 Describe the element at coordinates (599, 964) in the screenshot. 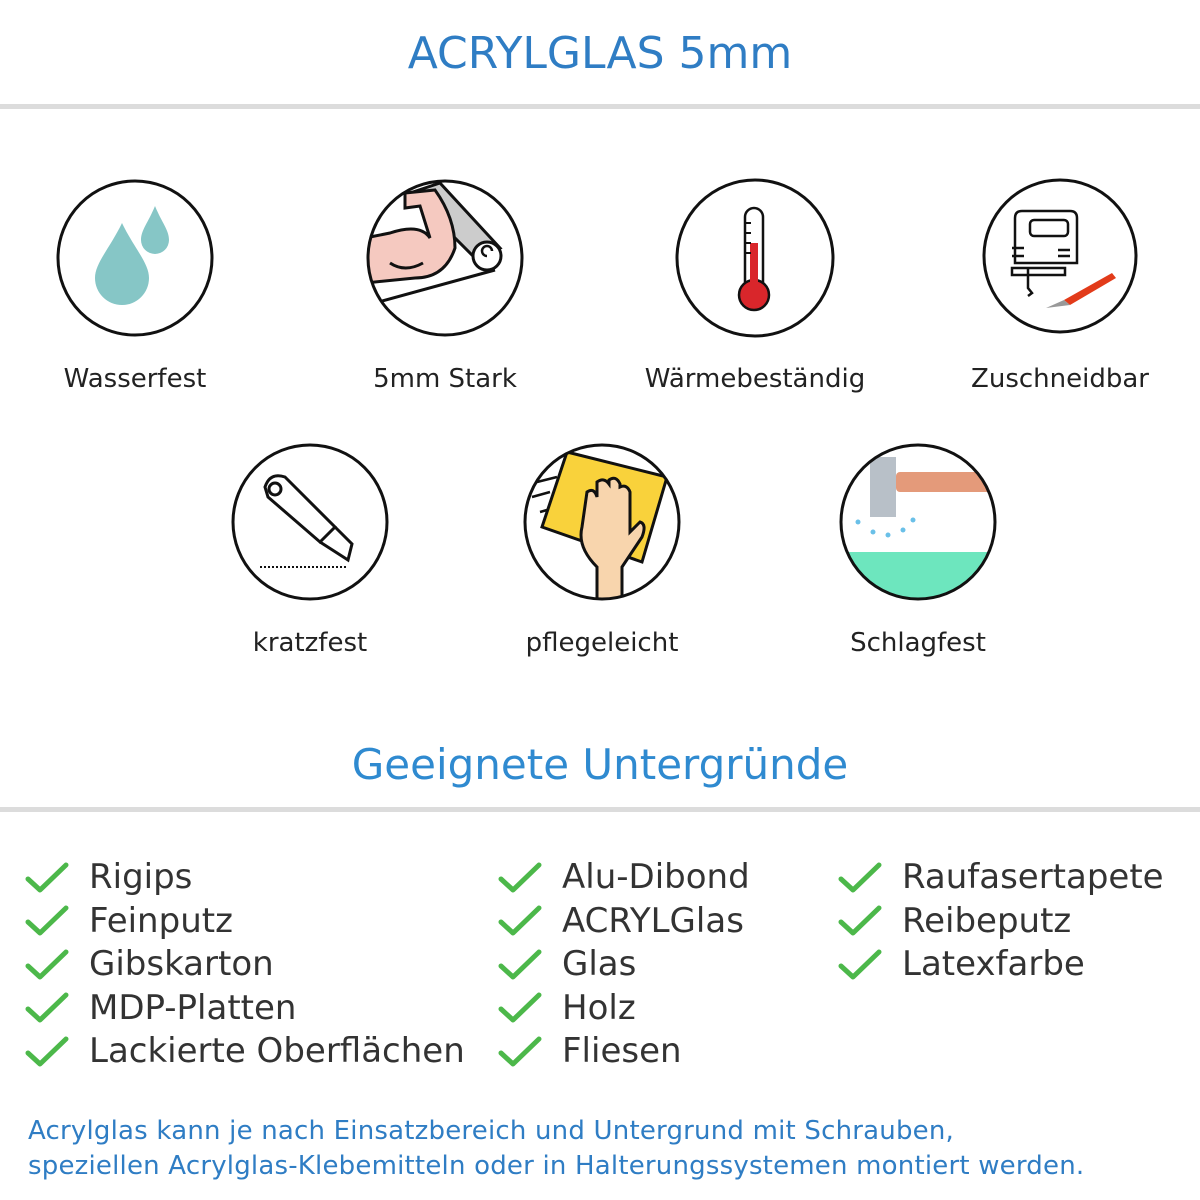

I see `surface-label: Glas` at that location.